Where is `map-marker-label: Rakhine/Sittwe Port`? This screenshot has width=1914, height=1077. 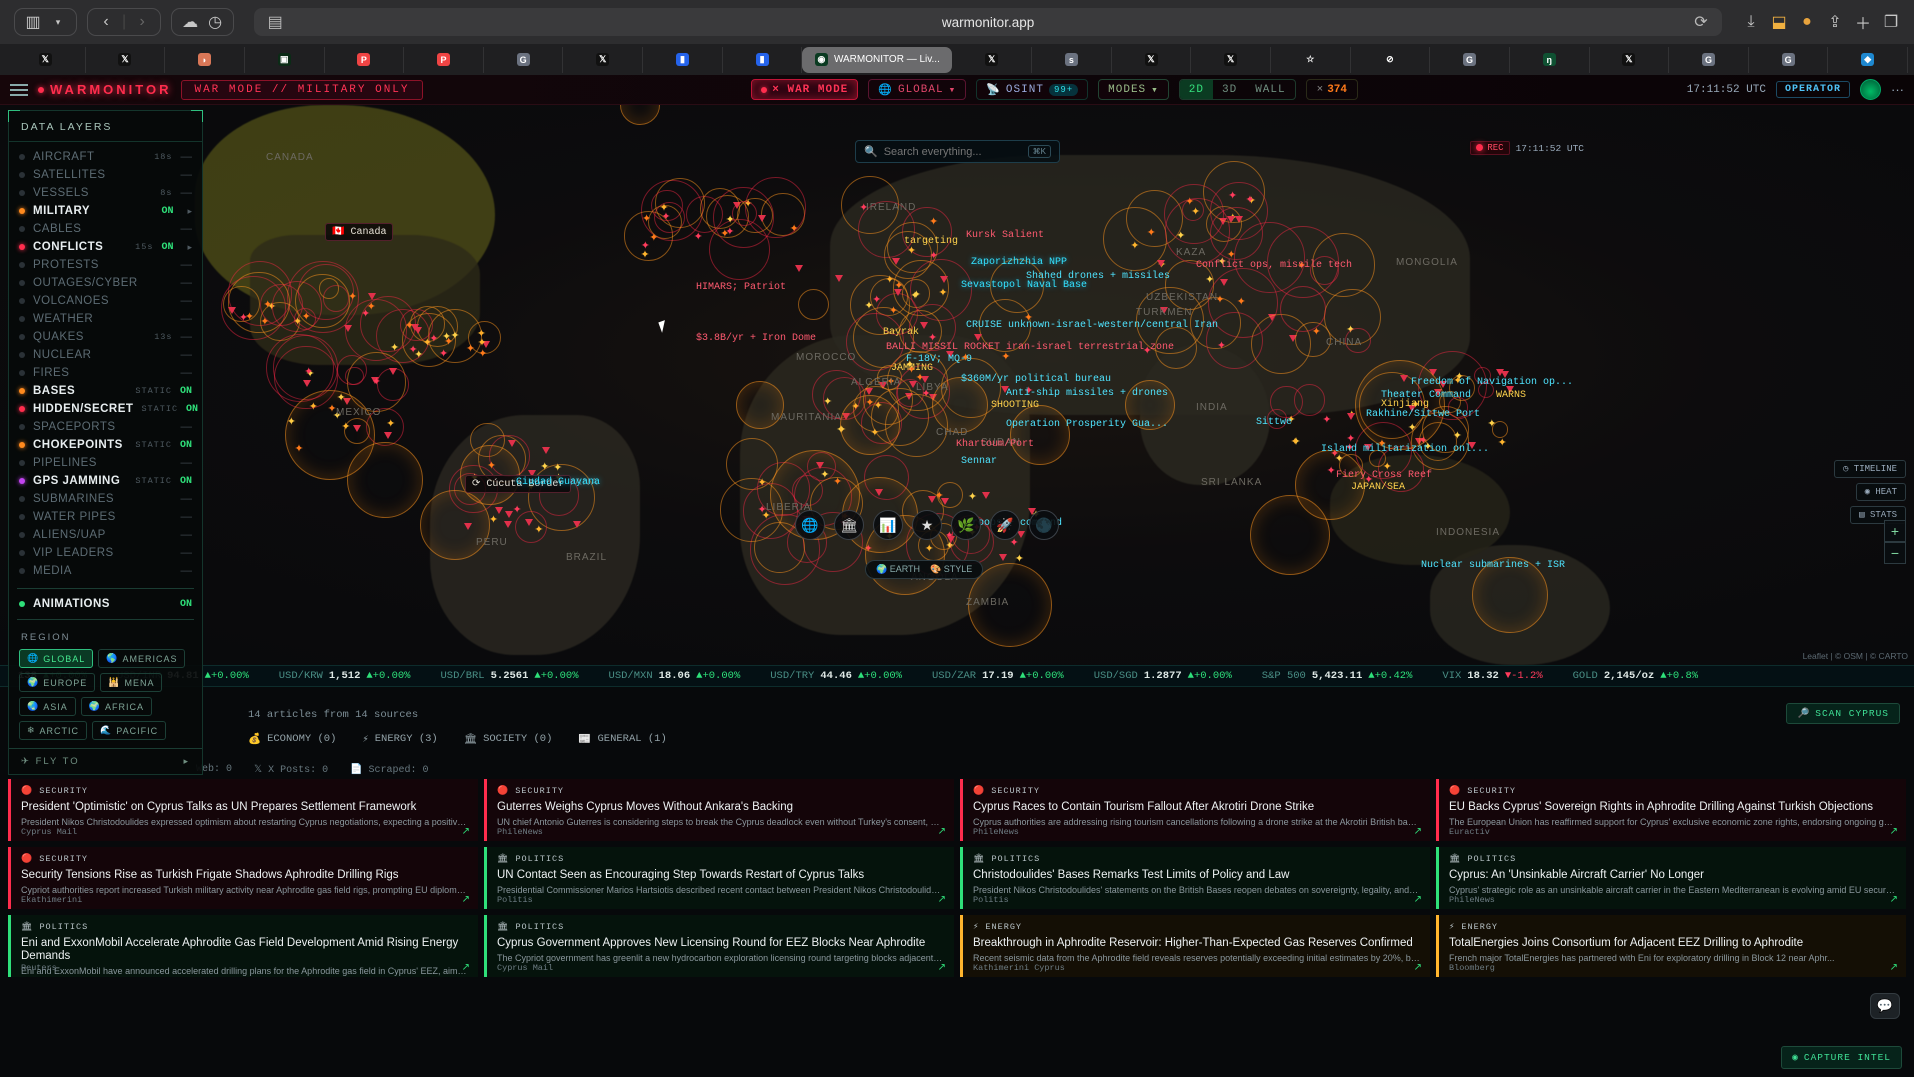
map-marker-label: Rakhine/Sittwe Port is located at coordinates (1423, 414).